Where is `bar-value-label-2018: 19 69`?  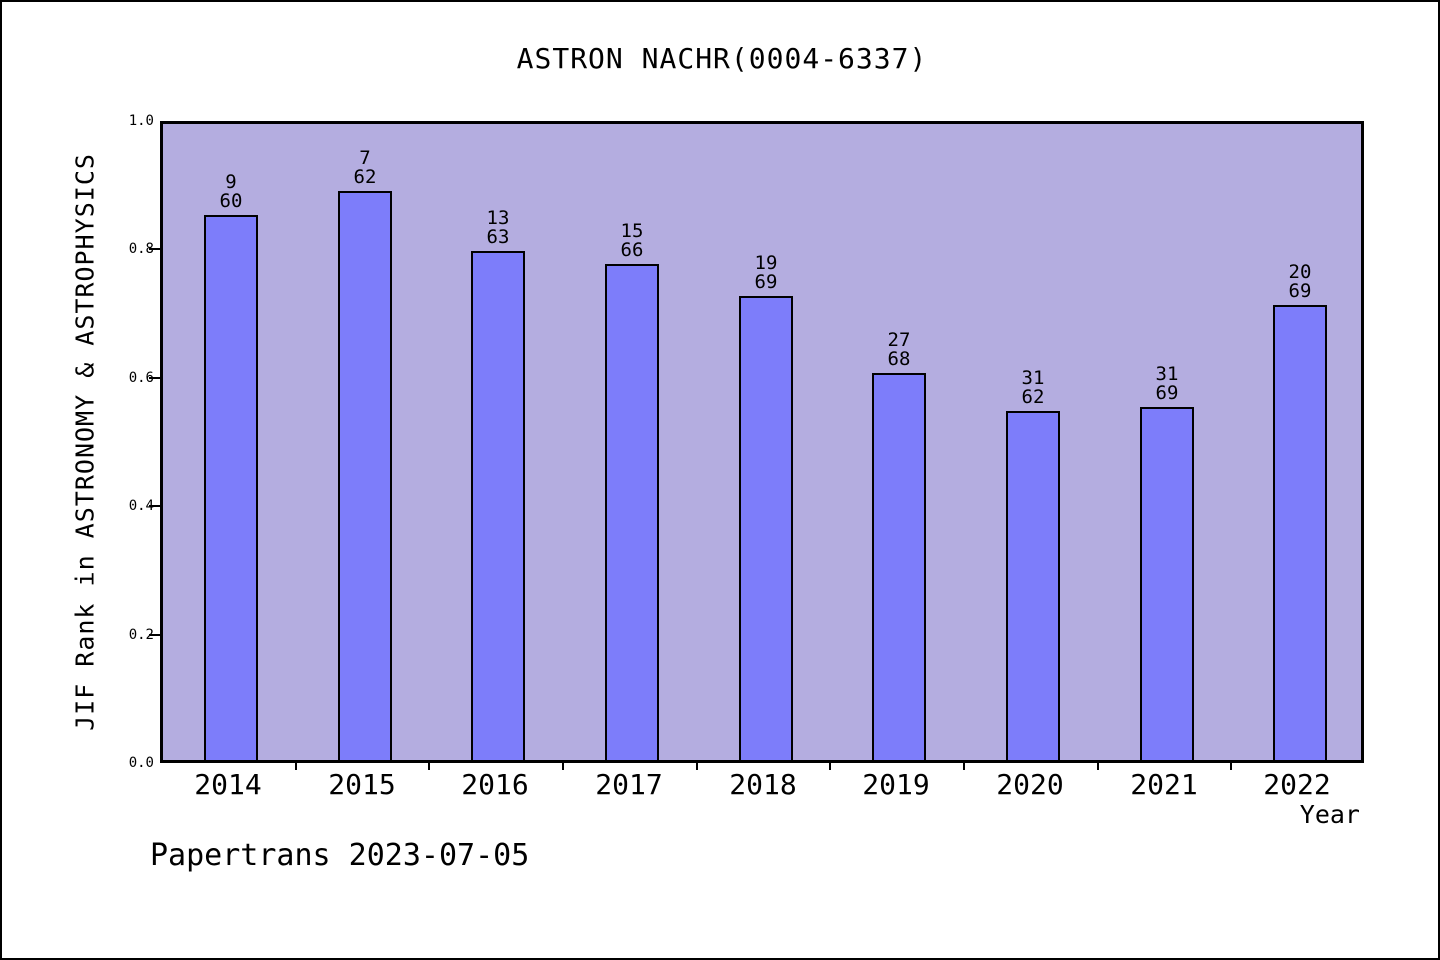
bar-value-label-2018: 19 69 is located at coordinates (766, 273).